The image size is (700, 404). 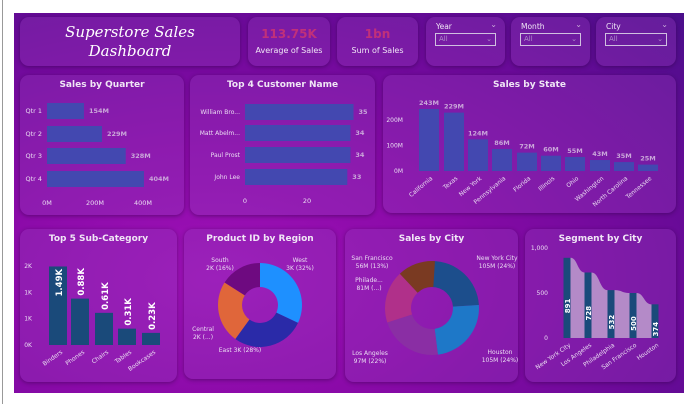 What do you see at coordinates (589, 313) in the screenshot?
I see `data-label: 728` at bounding box center [589, 313].